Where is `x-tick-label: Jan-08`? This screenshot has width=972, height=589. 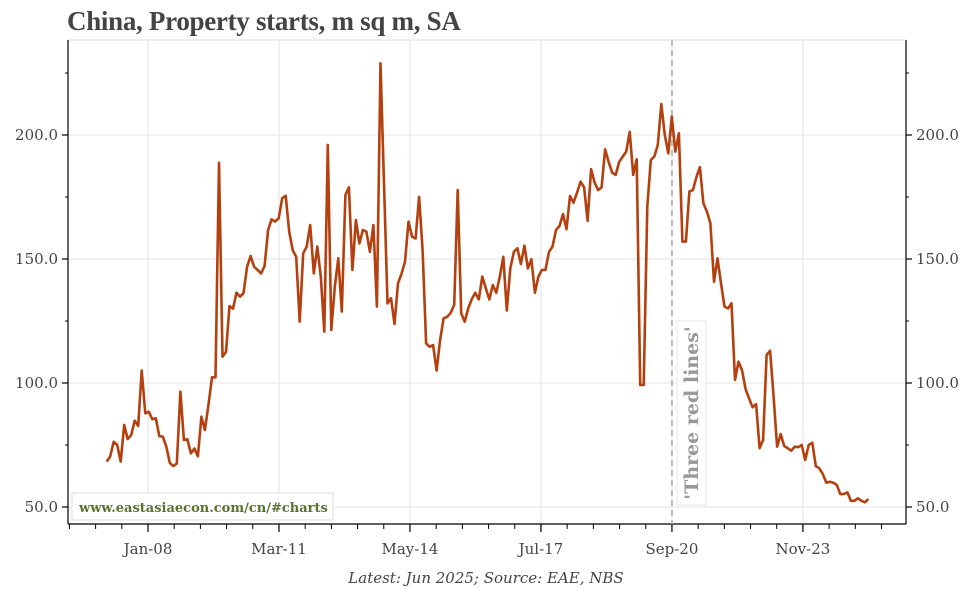
x-tick-label: Jan-08 is located at coordinates (147, 549).